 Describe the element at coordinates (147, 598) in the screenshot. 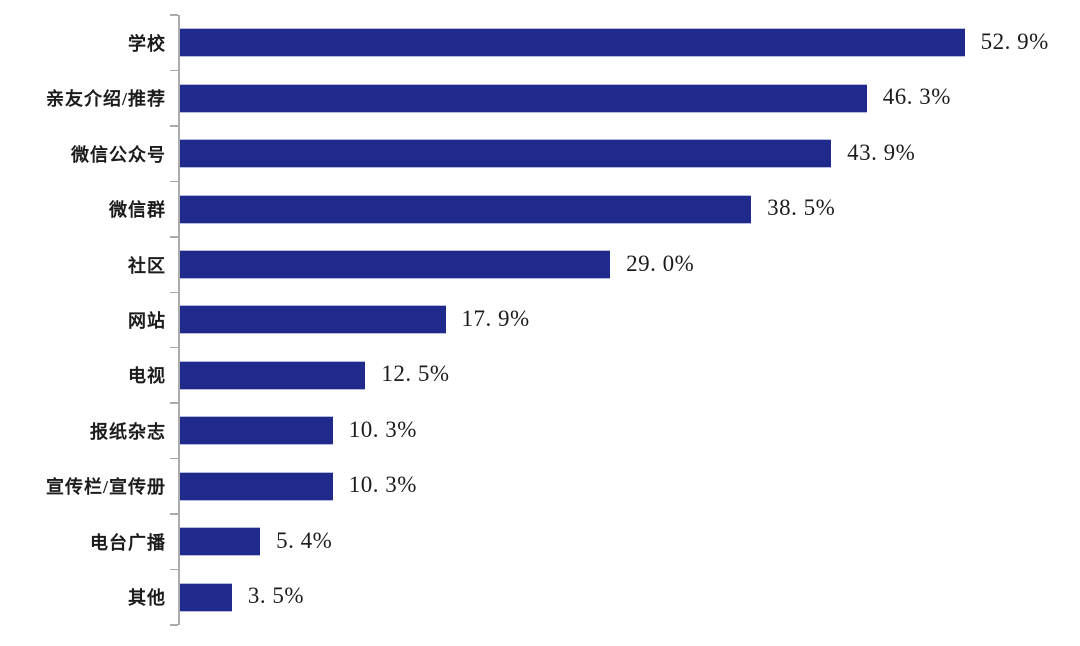

I see `category-label: 其他` at that location.